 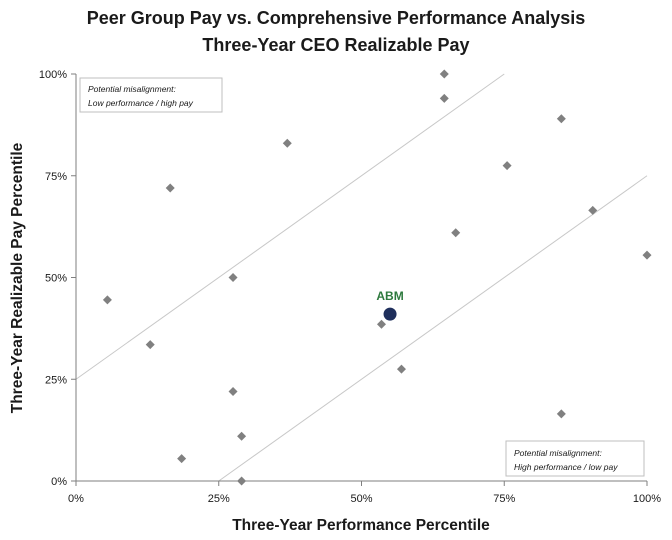 I want to click on y-tick-label: 100%, so click(x=53, y=75).